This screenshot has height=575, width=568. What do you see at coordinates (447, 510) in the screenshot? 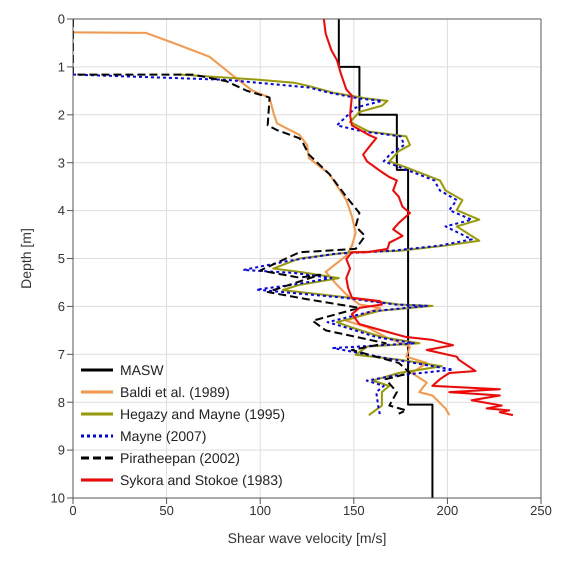
I see `x-tick-label: 200` at bounding box center [447, 510].